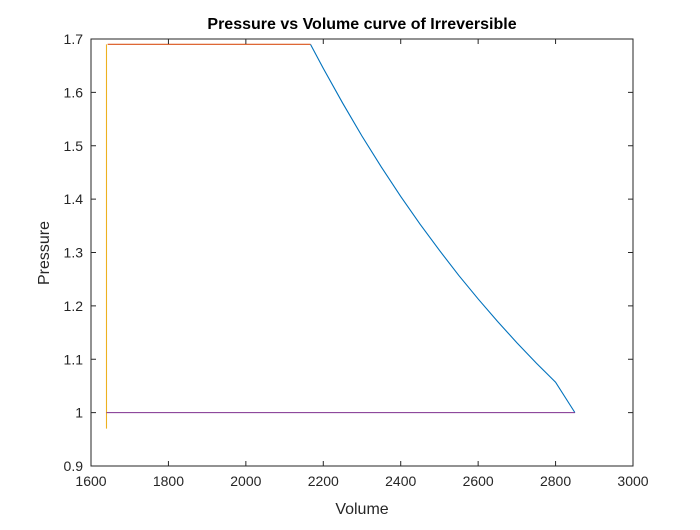  I want to click on x-tick-label: 2400, so click(400, 481).